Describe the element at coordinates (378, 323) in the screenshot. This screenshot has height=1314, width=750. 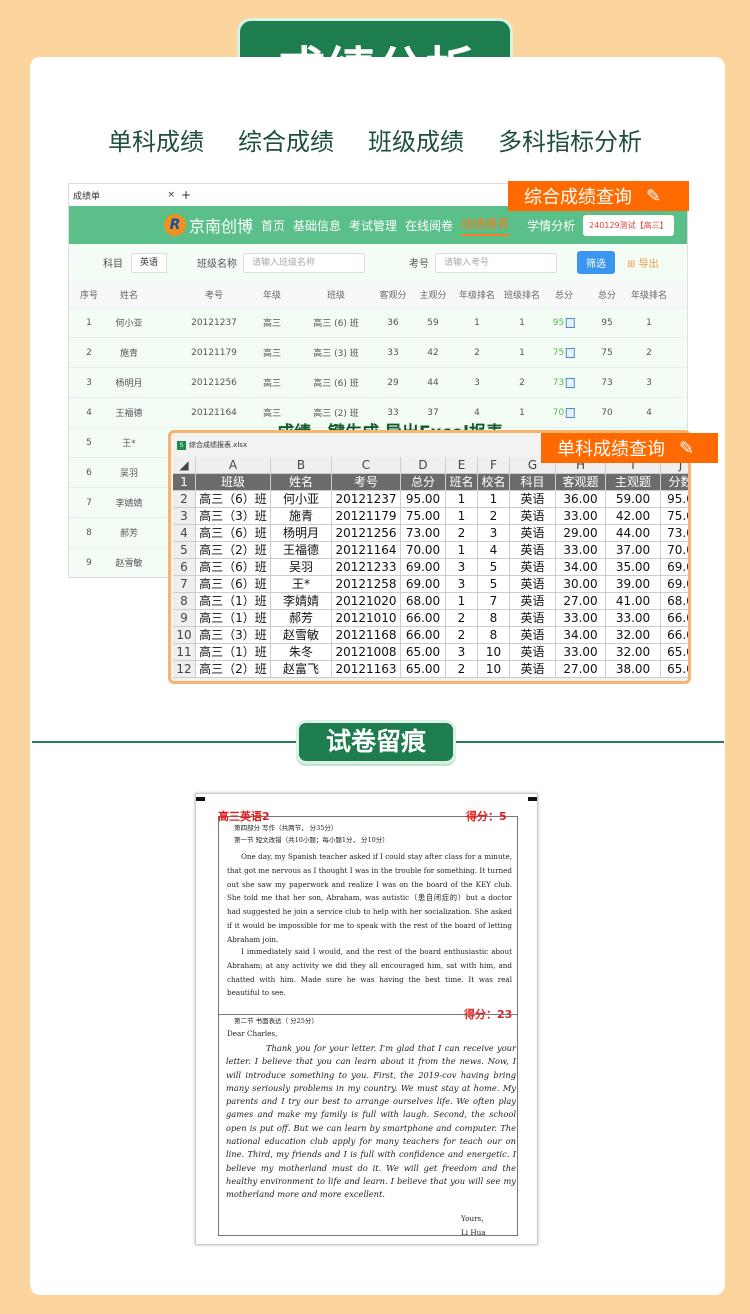
I see `table-row: 1 何小亚 20121237 高三 高三 (6) 班 36 59 1 1 95 95 1` at that location.